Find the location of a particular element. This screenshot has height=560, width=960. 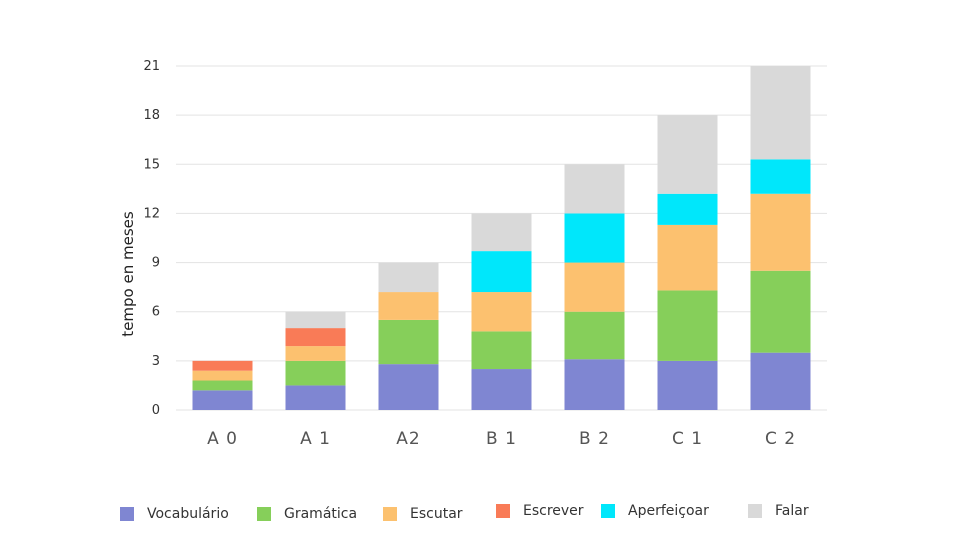

y-tick-label: 6 is located at coordinates (156, 312).